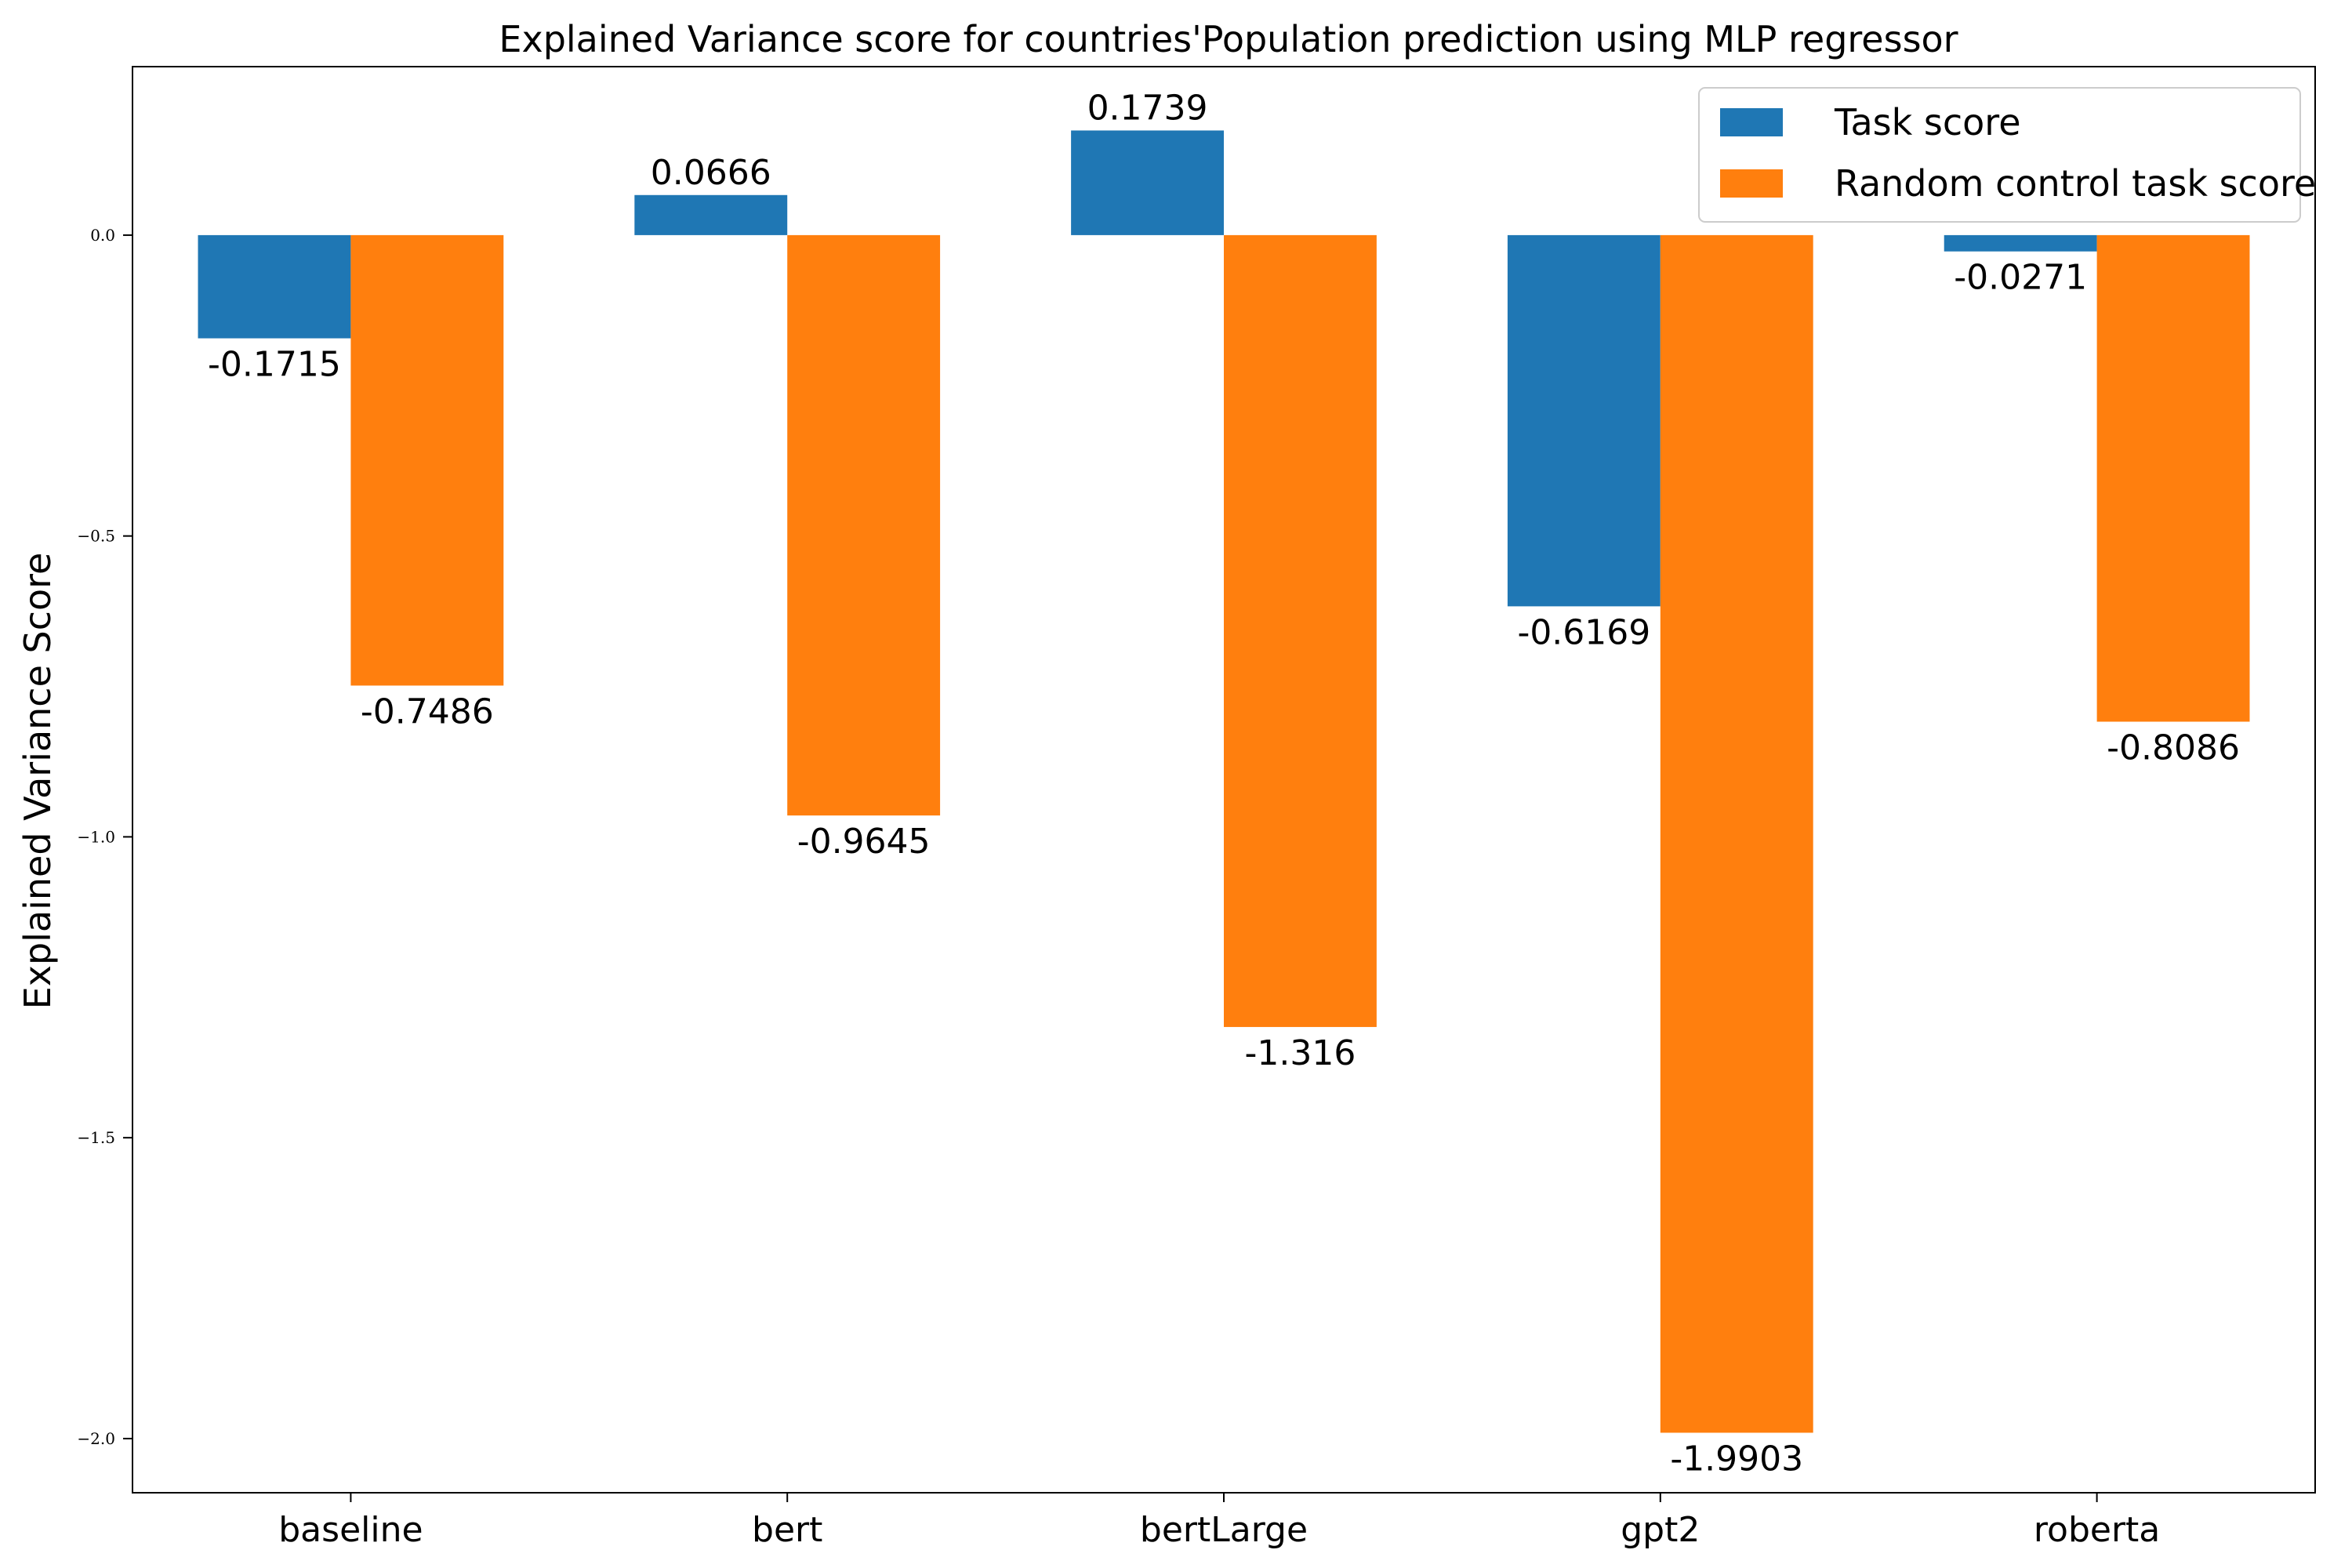 This screenshot has height=1568, width=2352. I want to click on y-tick-label: 0.0, so click(102, 235).